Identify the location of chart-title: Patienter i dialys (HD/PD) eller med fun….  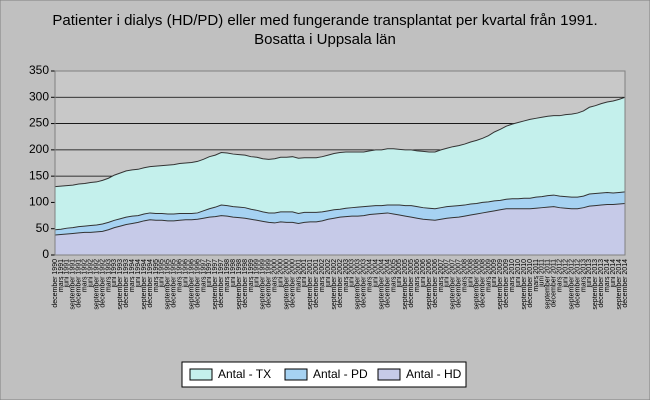
(324, 20).